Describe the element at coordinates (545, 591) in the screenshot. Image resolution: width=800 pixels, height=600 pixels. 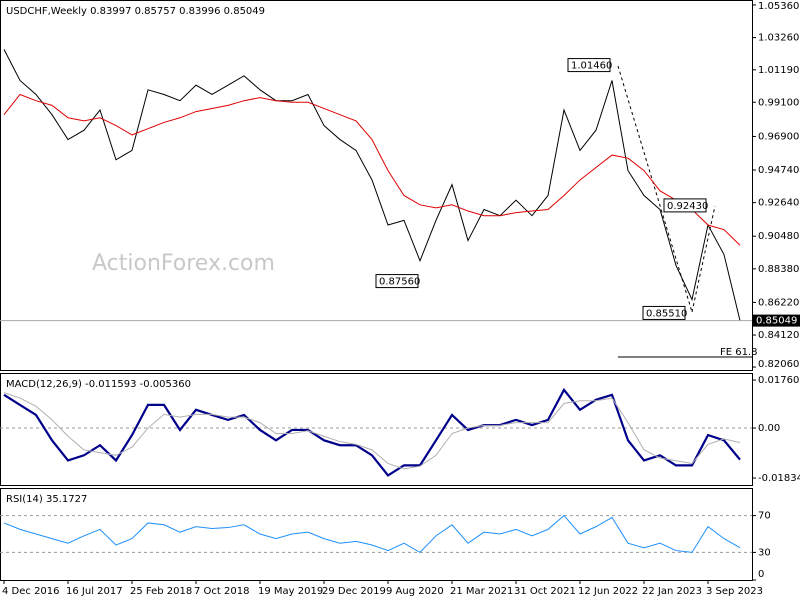
I see `x-tick-label: 31 Oct 2021` at that location.